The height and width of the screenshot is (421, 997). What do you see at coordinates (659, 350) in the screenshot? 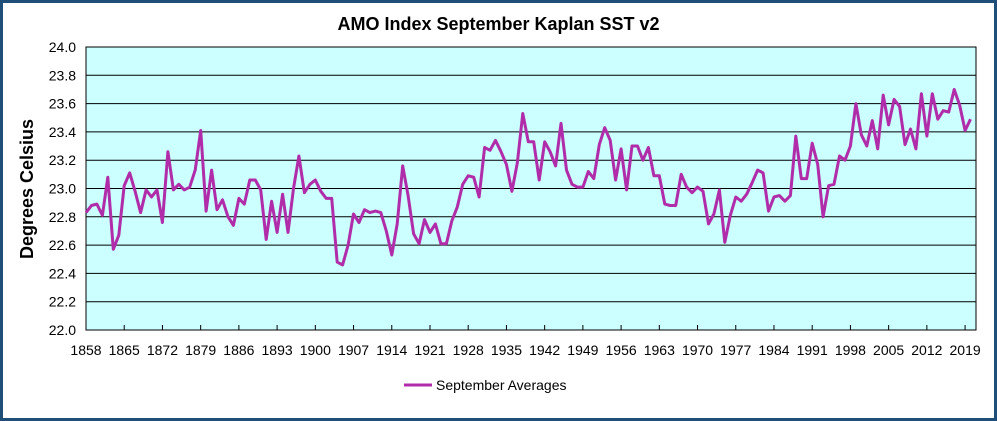
I see `x-tick-label: 1963` at bounding box center [659, 350].